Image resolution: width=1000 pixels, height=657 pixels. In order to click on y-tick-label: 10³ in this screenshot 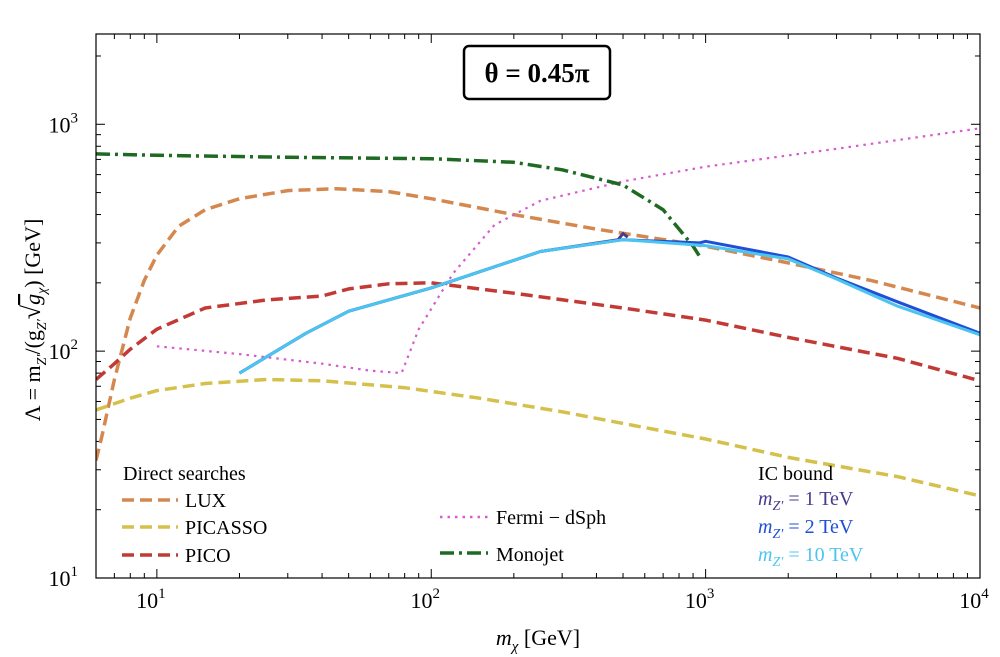, I will do `click(64, 123)`.